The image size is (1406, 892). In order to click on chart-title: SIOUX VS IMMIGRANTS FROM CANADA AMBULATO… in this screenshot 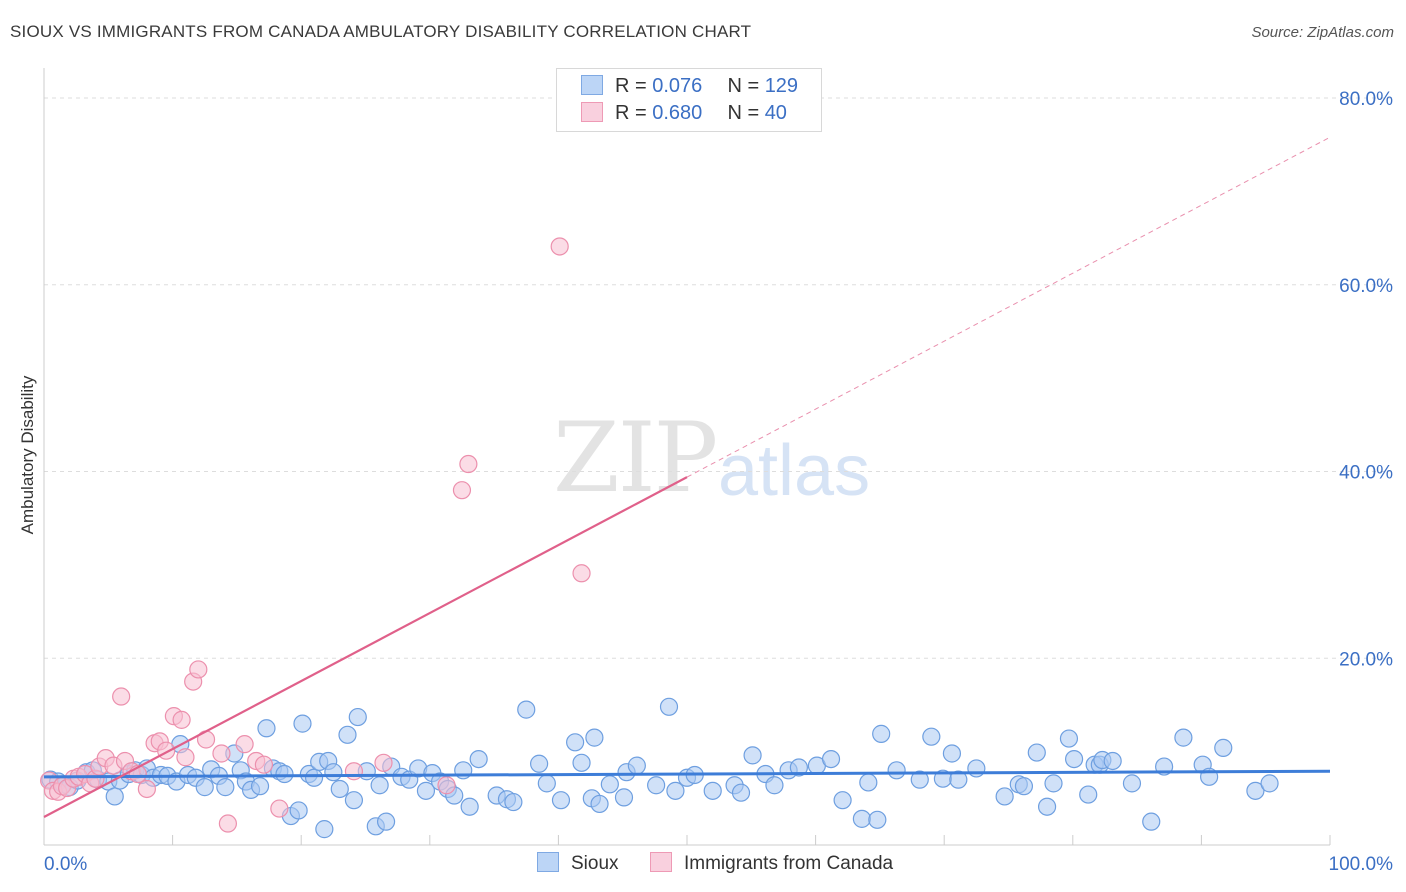, I will do `click(381, 31)`.